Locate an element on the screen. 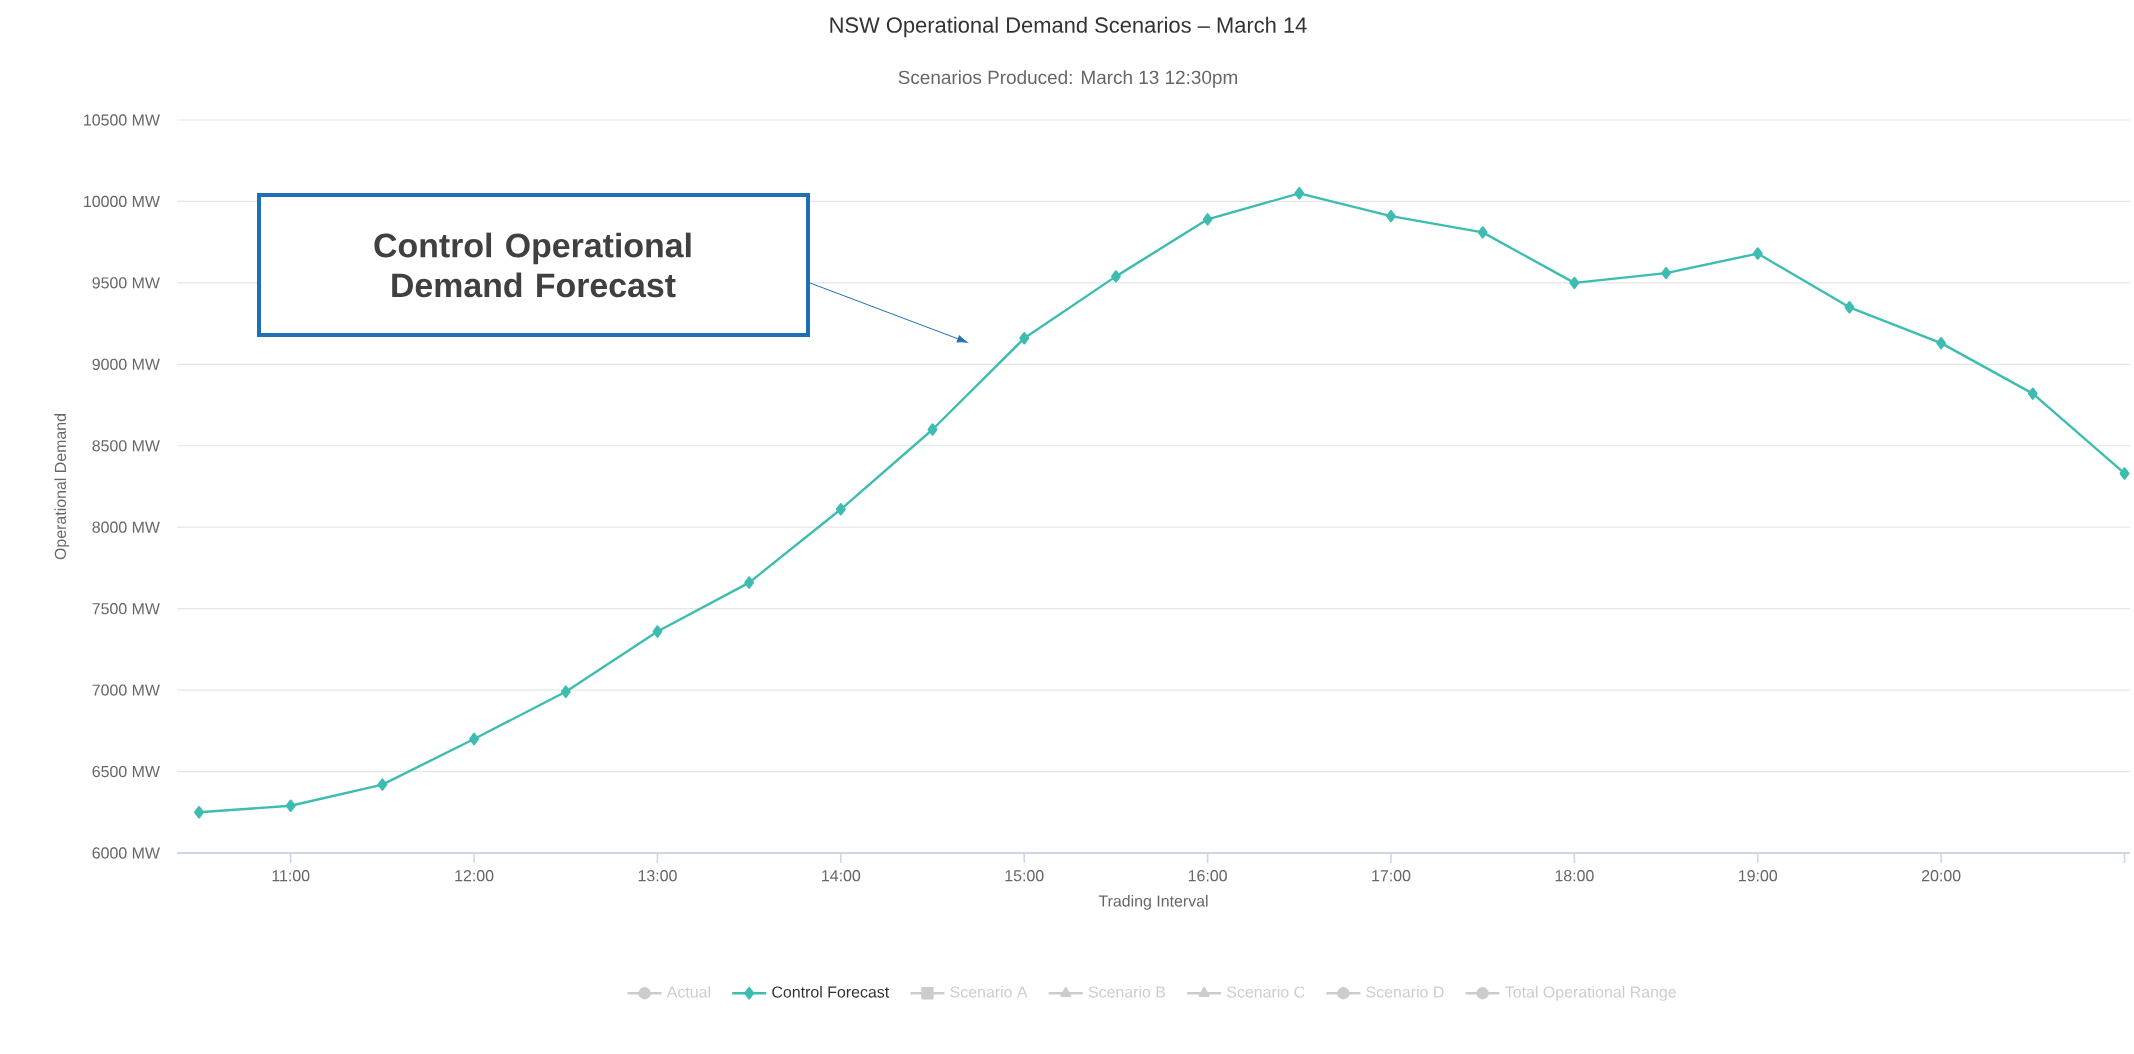 The image size is (2134, 1054). y-tick-label: 10000 MW is located at coordinates (122, 201).